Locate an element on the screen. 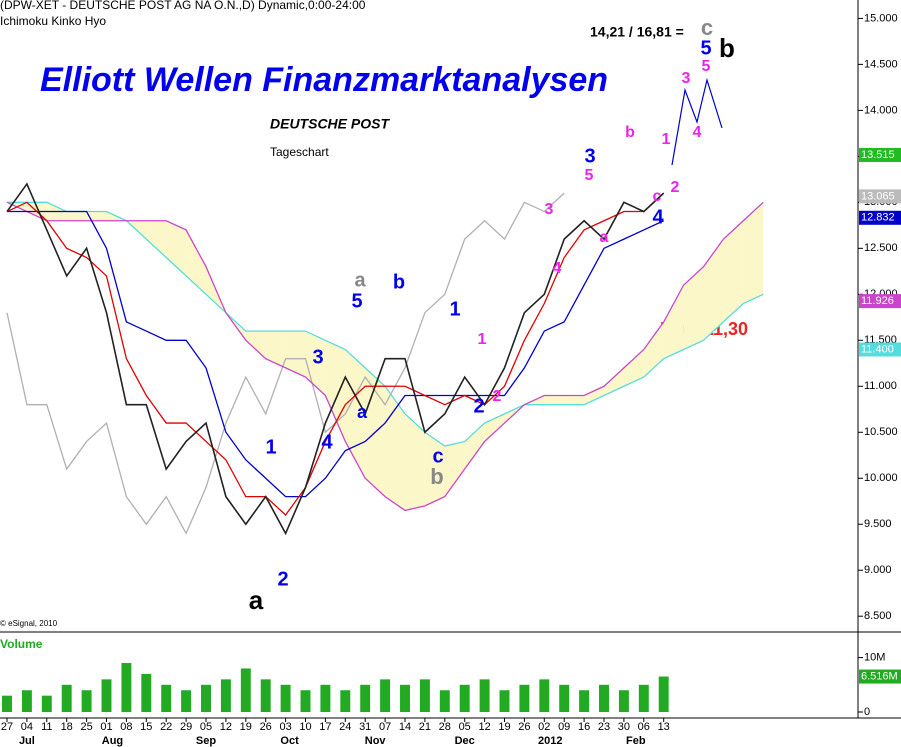 Image resolution: width=901 pixels, height=747 pixels. volume-label: Volume is located at coordinates (21, 644).